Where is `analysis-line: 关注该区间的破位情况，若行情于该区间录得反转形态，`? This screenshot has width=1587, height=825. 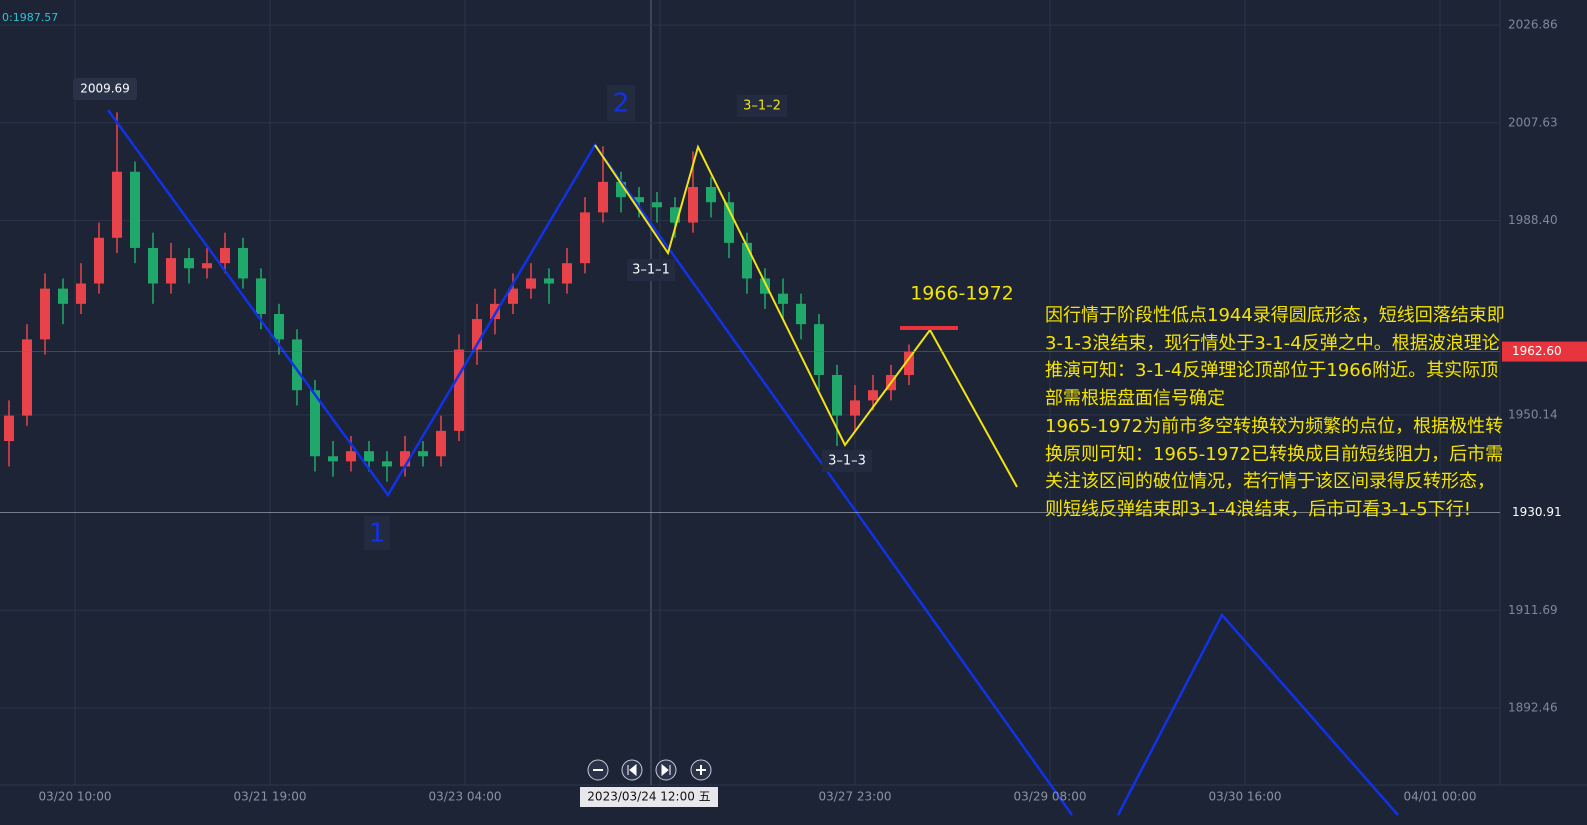
analysis-line: 关注该区间的破位情况，若行情于该区间录得反转形态， is located at coordinates (1270, 482).